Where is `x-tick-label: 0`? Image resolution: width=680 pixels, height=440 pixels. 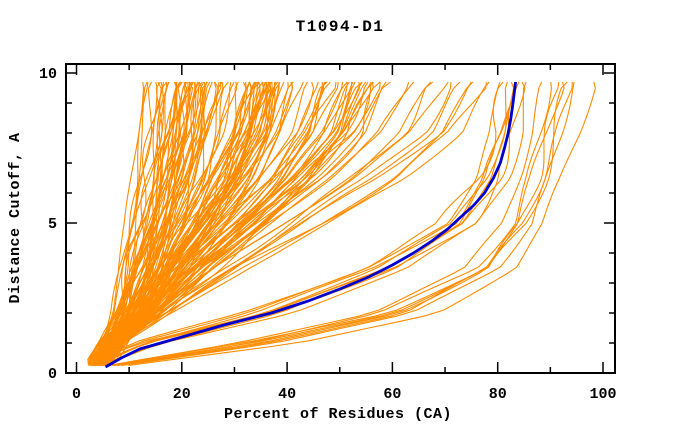
x-tick-label: 0 is located at coordinates (76, 394).